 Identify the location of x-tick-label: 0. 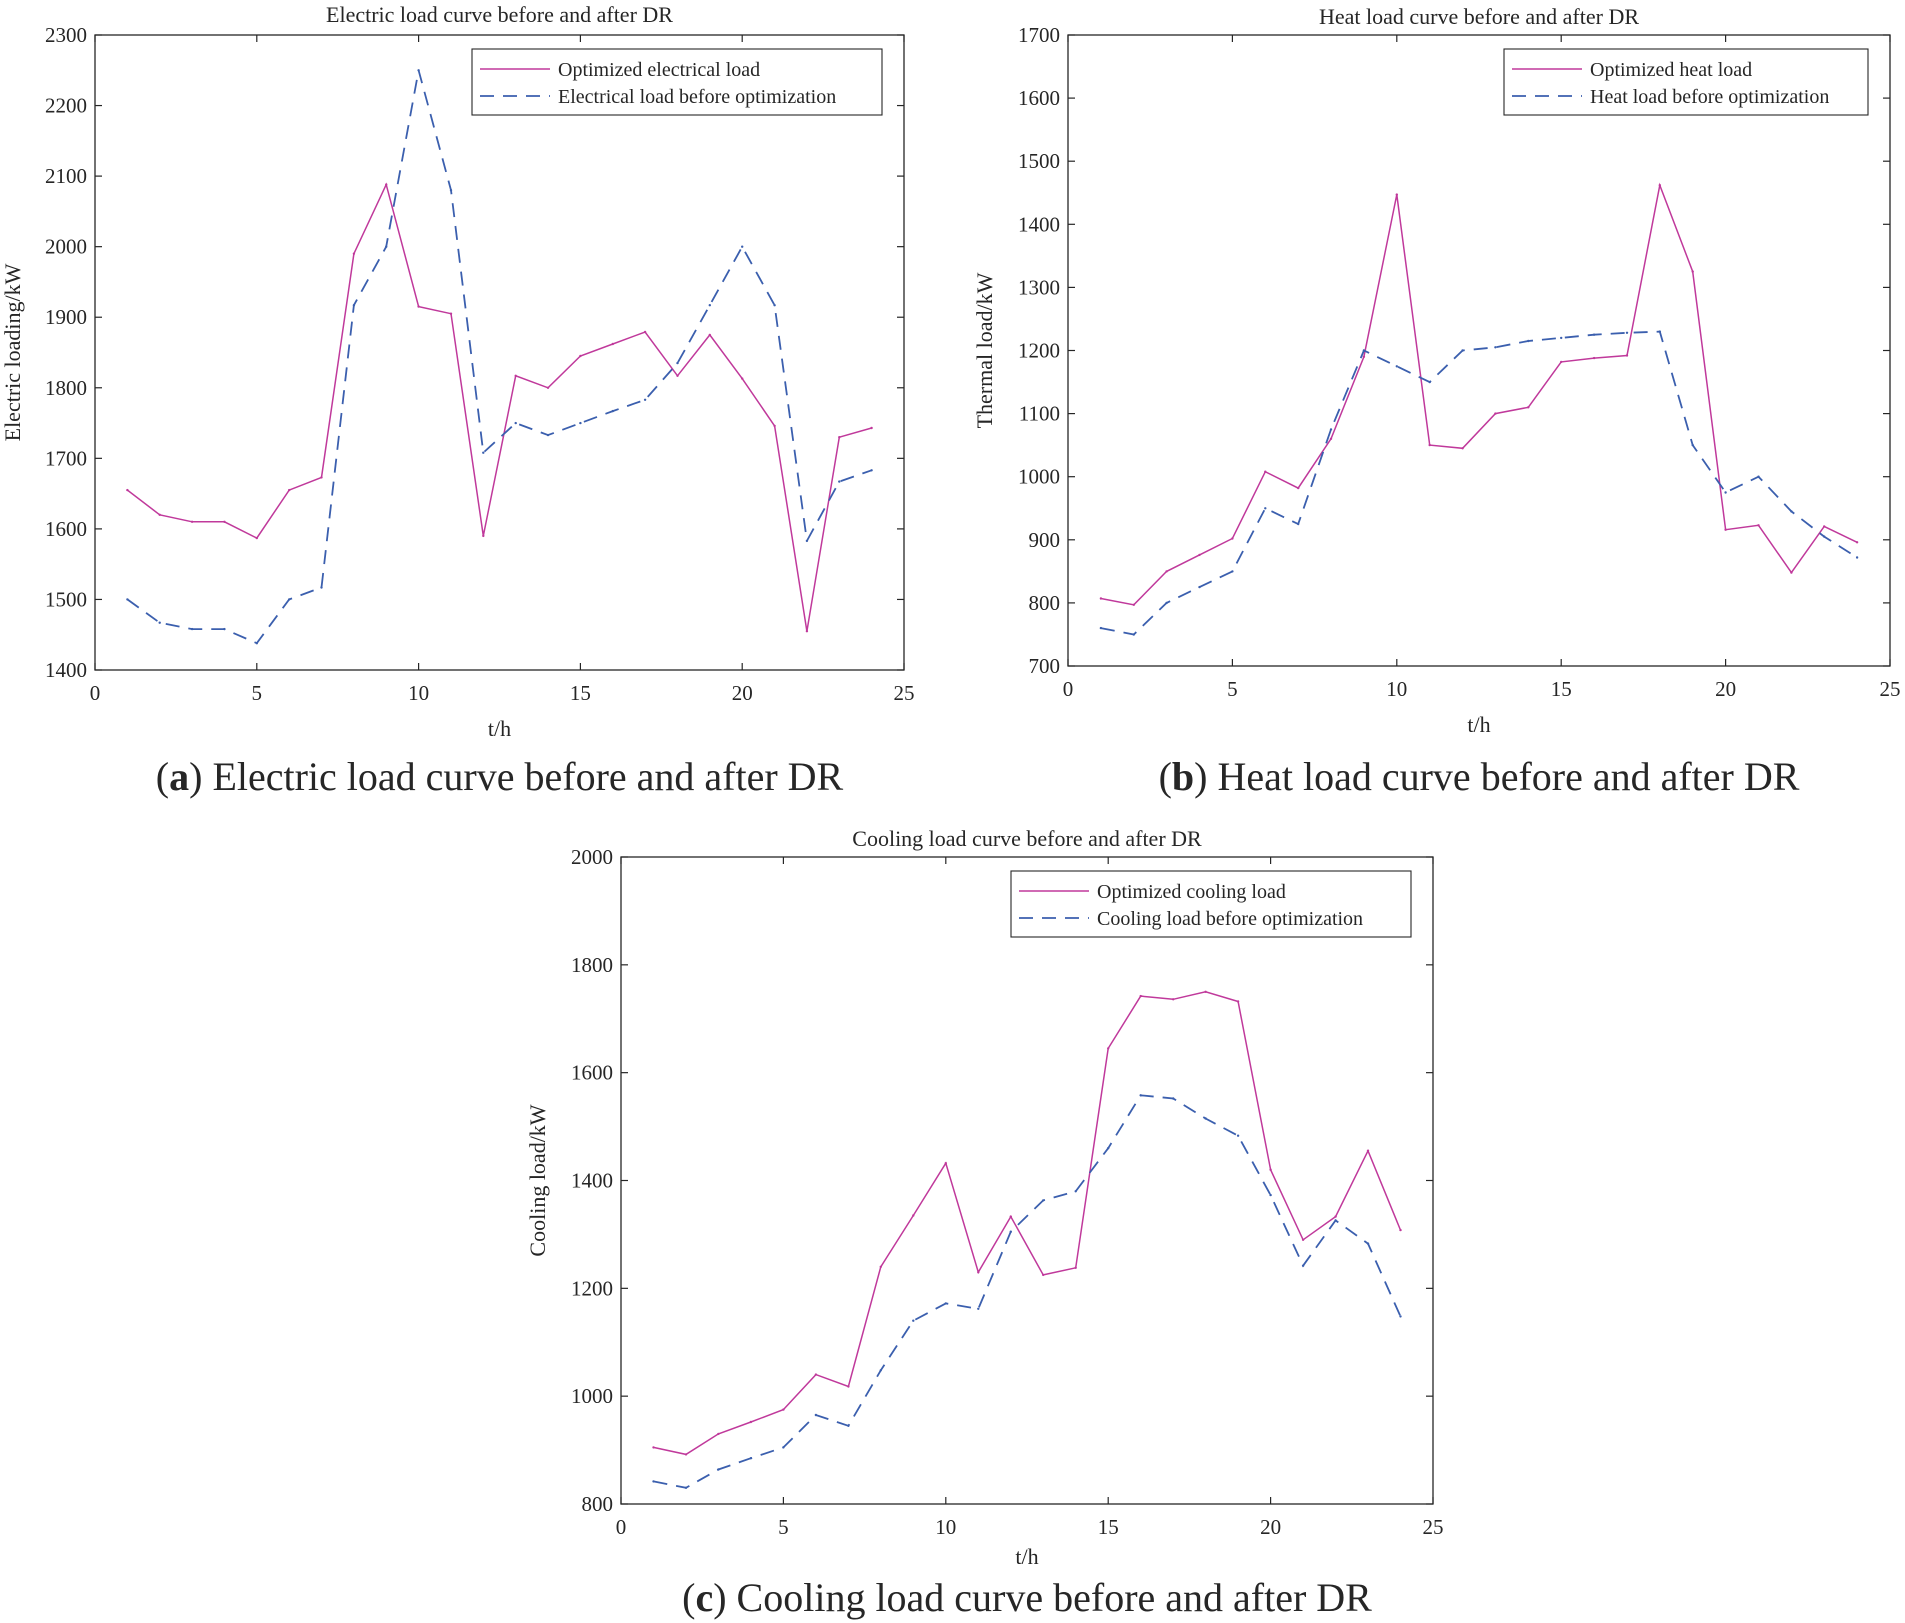
(621, 1527).